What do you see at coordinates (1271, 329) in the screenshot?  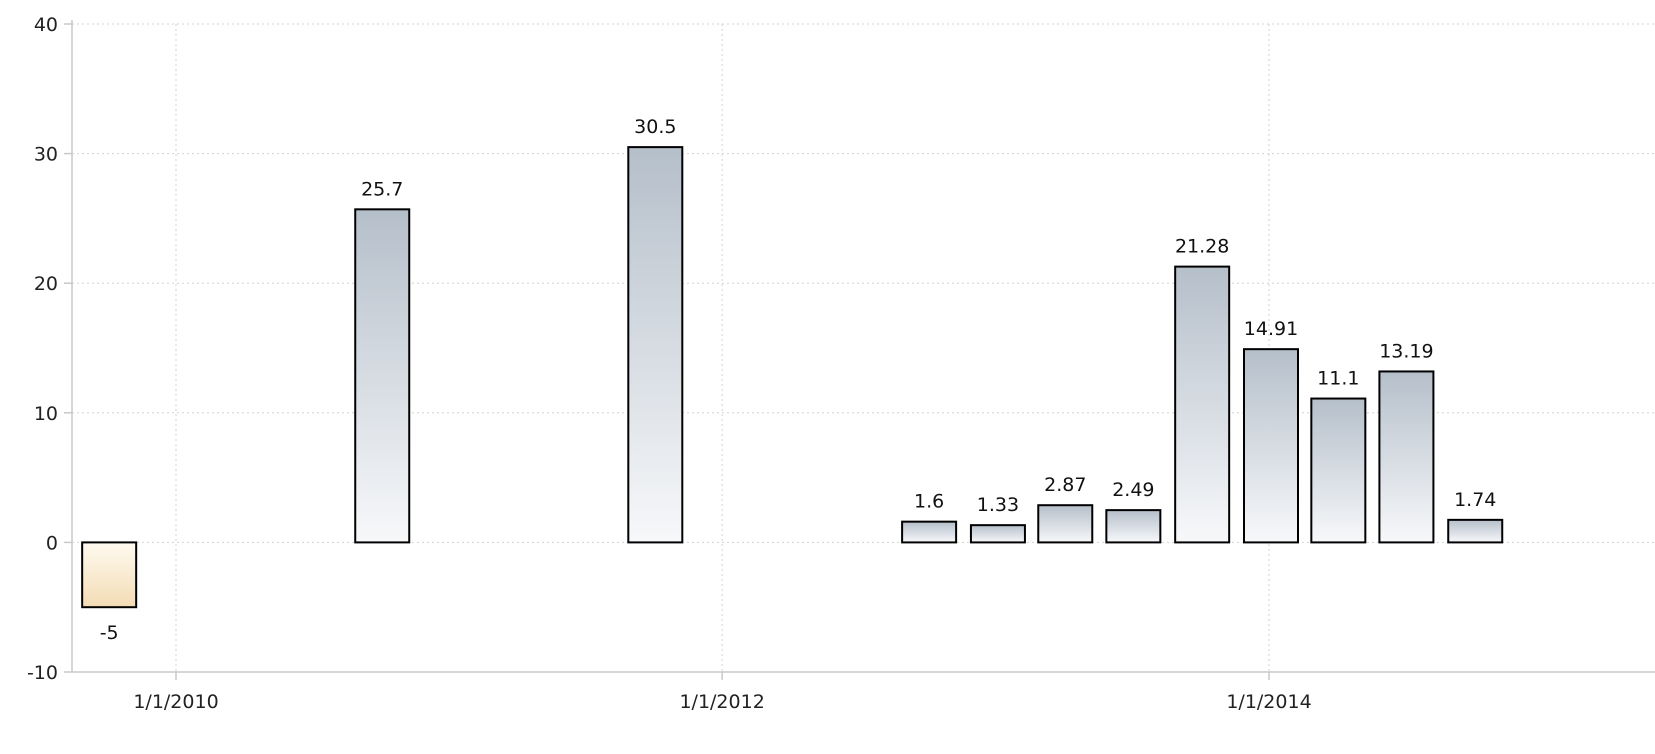 I see `bar-value-label: 14.91` at bounding box center [1271, 329].